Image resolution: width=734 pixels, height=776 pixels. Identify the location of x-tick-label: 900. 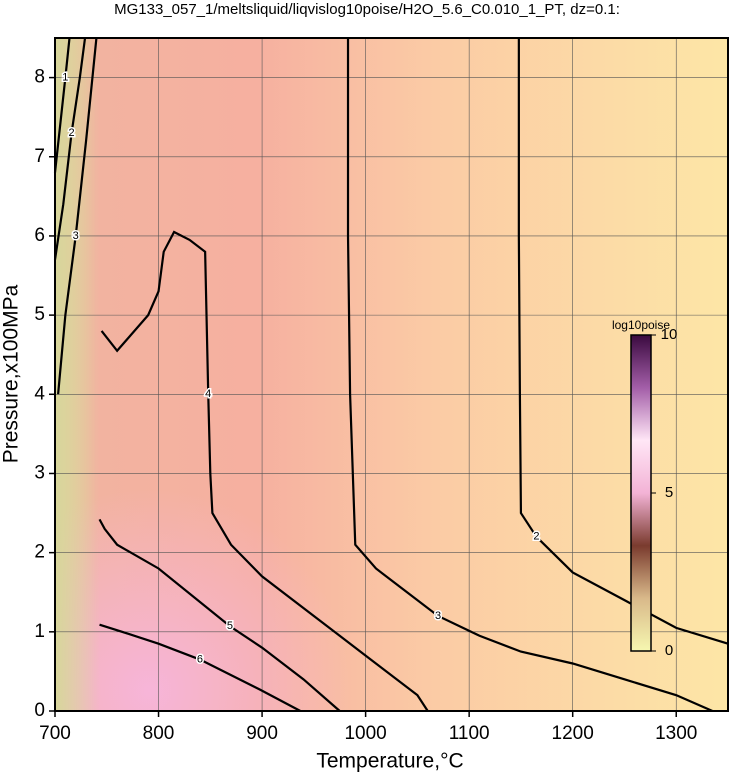
(262, 733).